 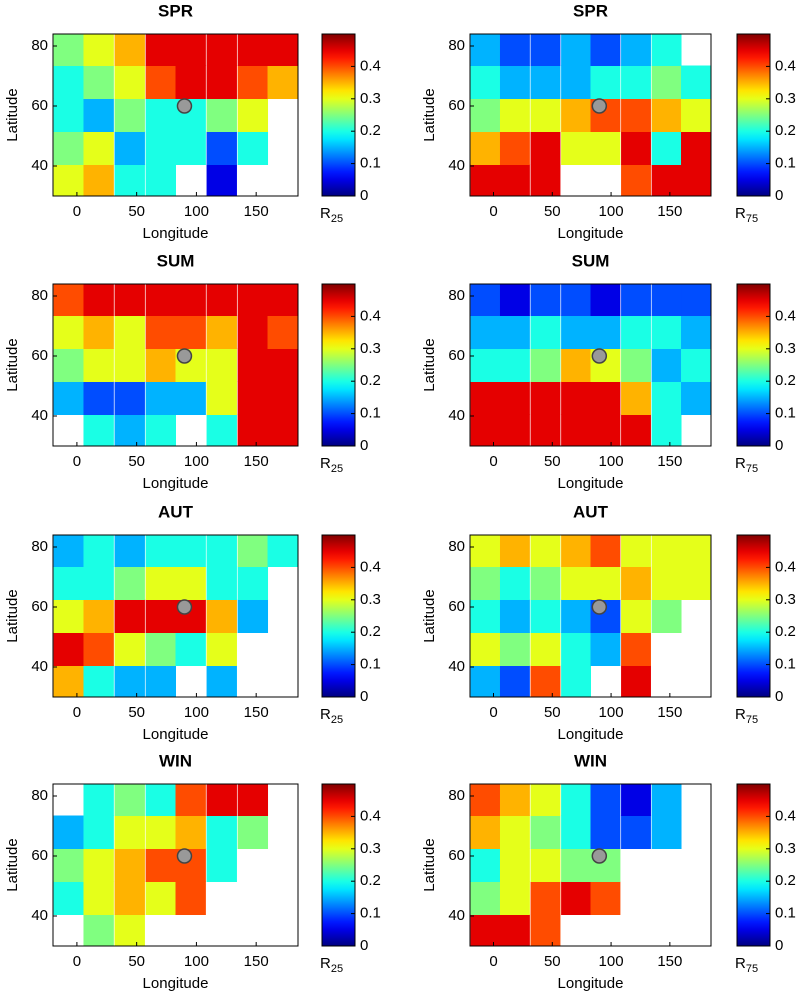 What do you see at coordinates (77, 961) in the screenshot?
I see `x-tick-label: 0` at bounding box center [77, 961].